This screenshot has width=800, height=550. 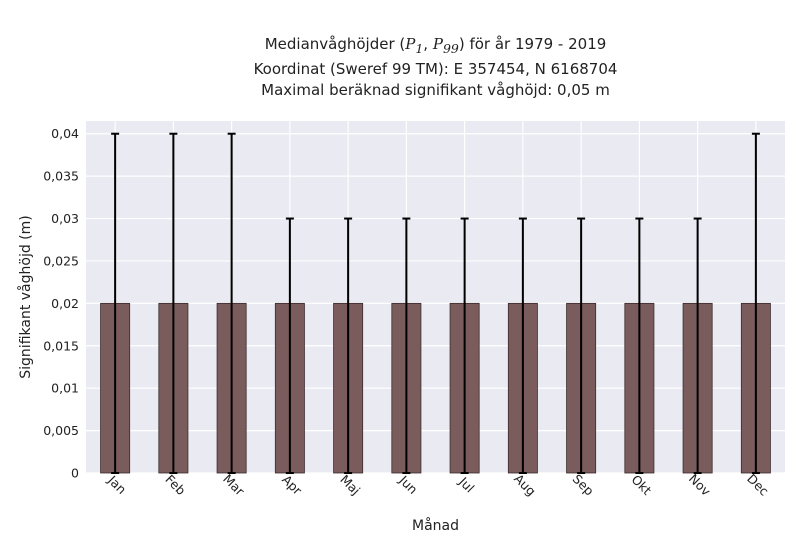 What do you see at coordinates (75, 473) in the screenshot?
I see `y-tick-label: 0` at bounding box center [75, 473].